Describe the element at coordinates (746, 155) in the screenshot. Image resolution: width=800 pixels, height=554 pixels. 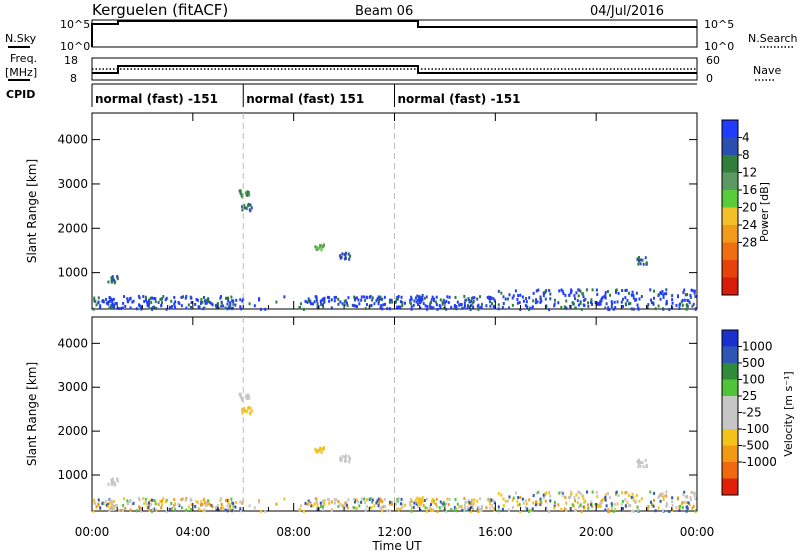
I see `colorbar-tick-label: 8` at that location.